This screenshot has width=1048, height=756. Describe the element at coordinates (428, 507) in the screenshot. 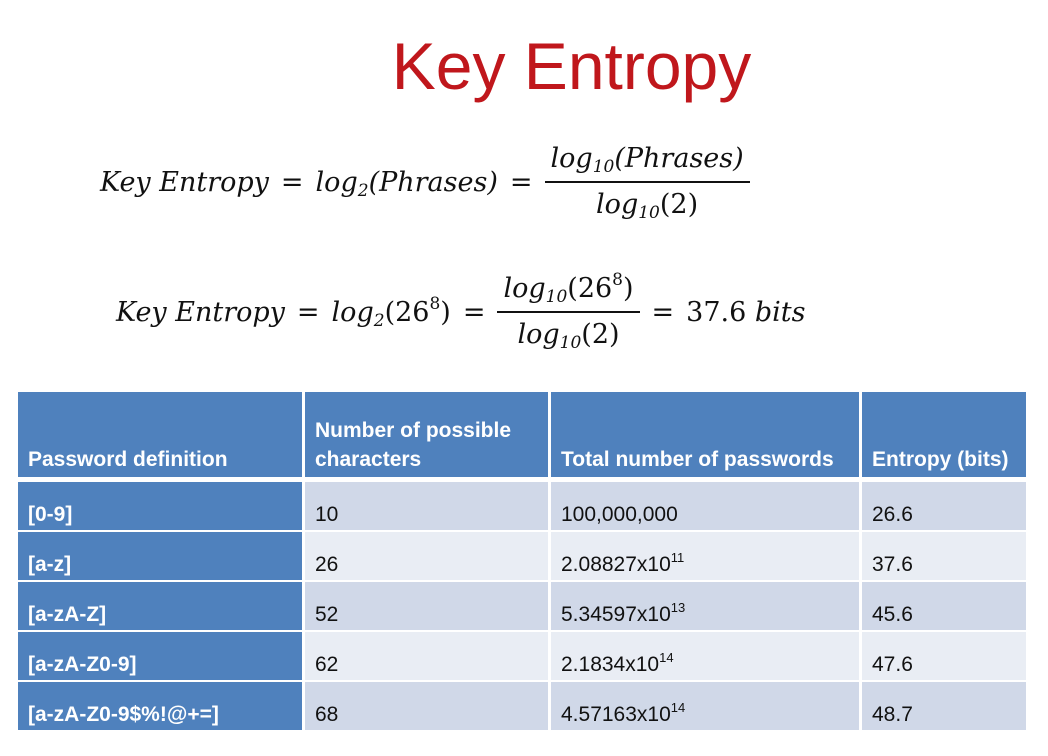

I see `cell-characters: 10` at that location.